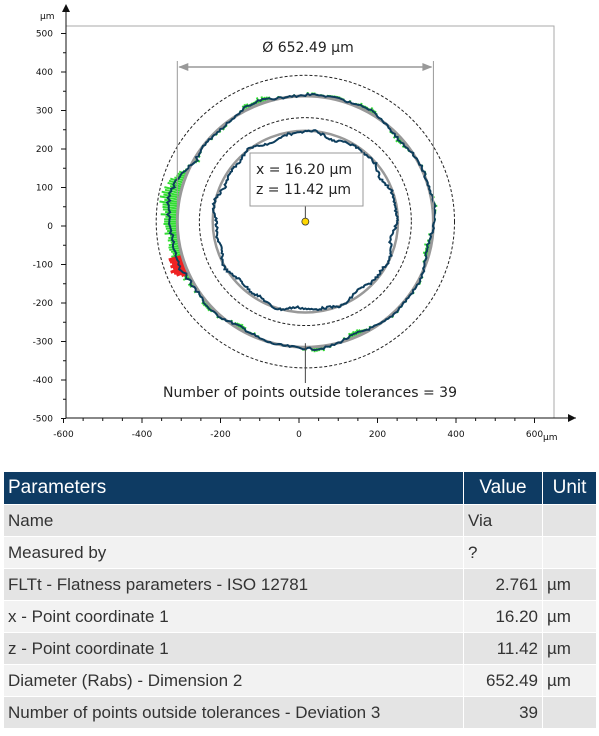  What do you see at coordinates (307, 48) in the screenshot?
I see `diameter-label: Ø 652.49 µm` at bounding box center [307, 48].